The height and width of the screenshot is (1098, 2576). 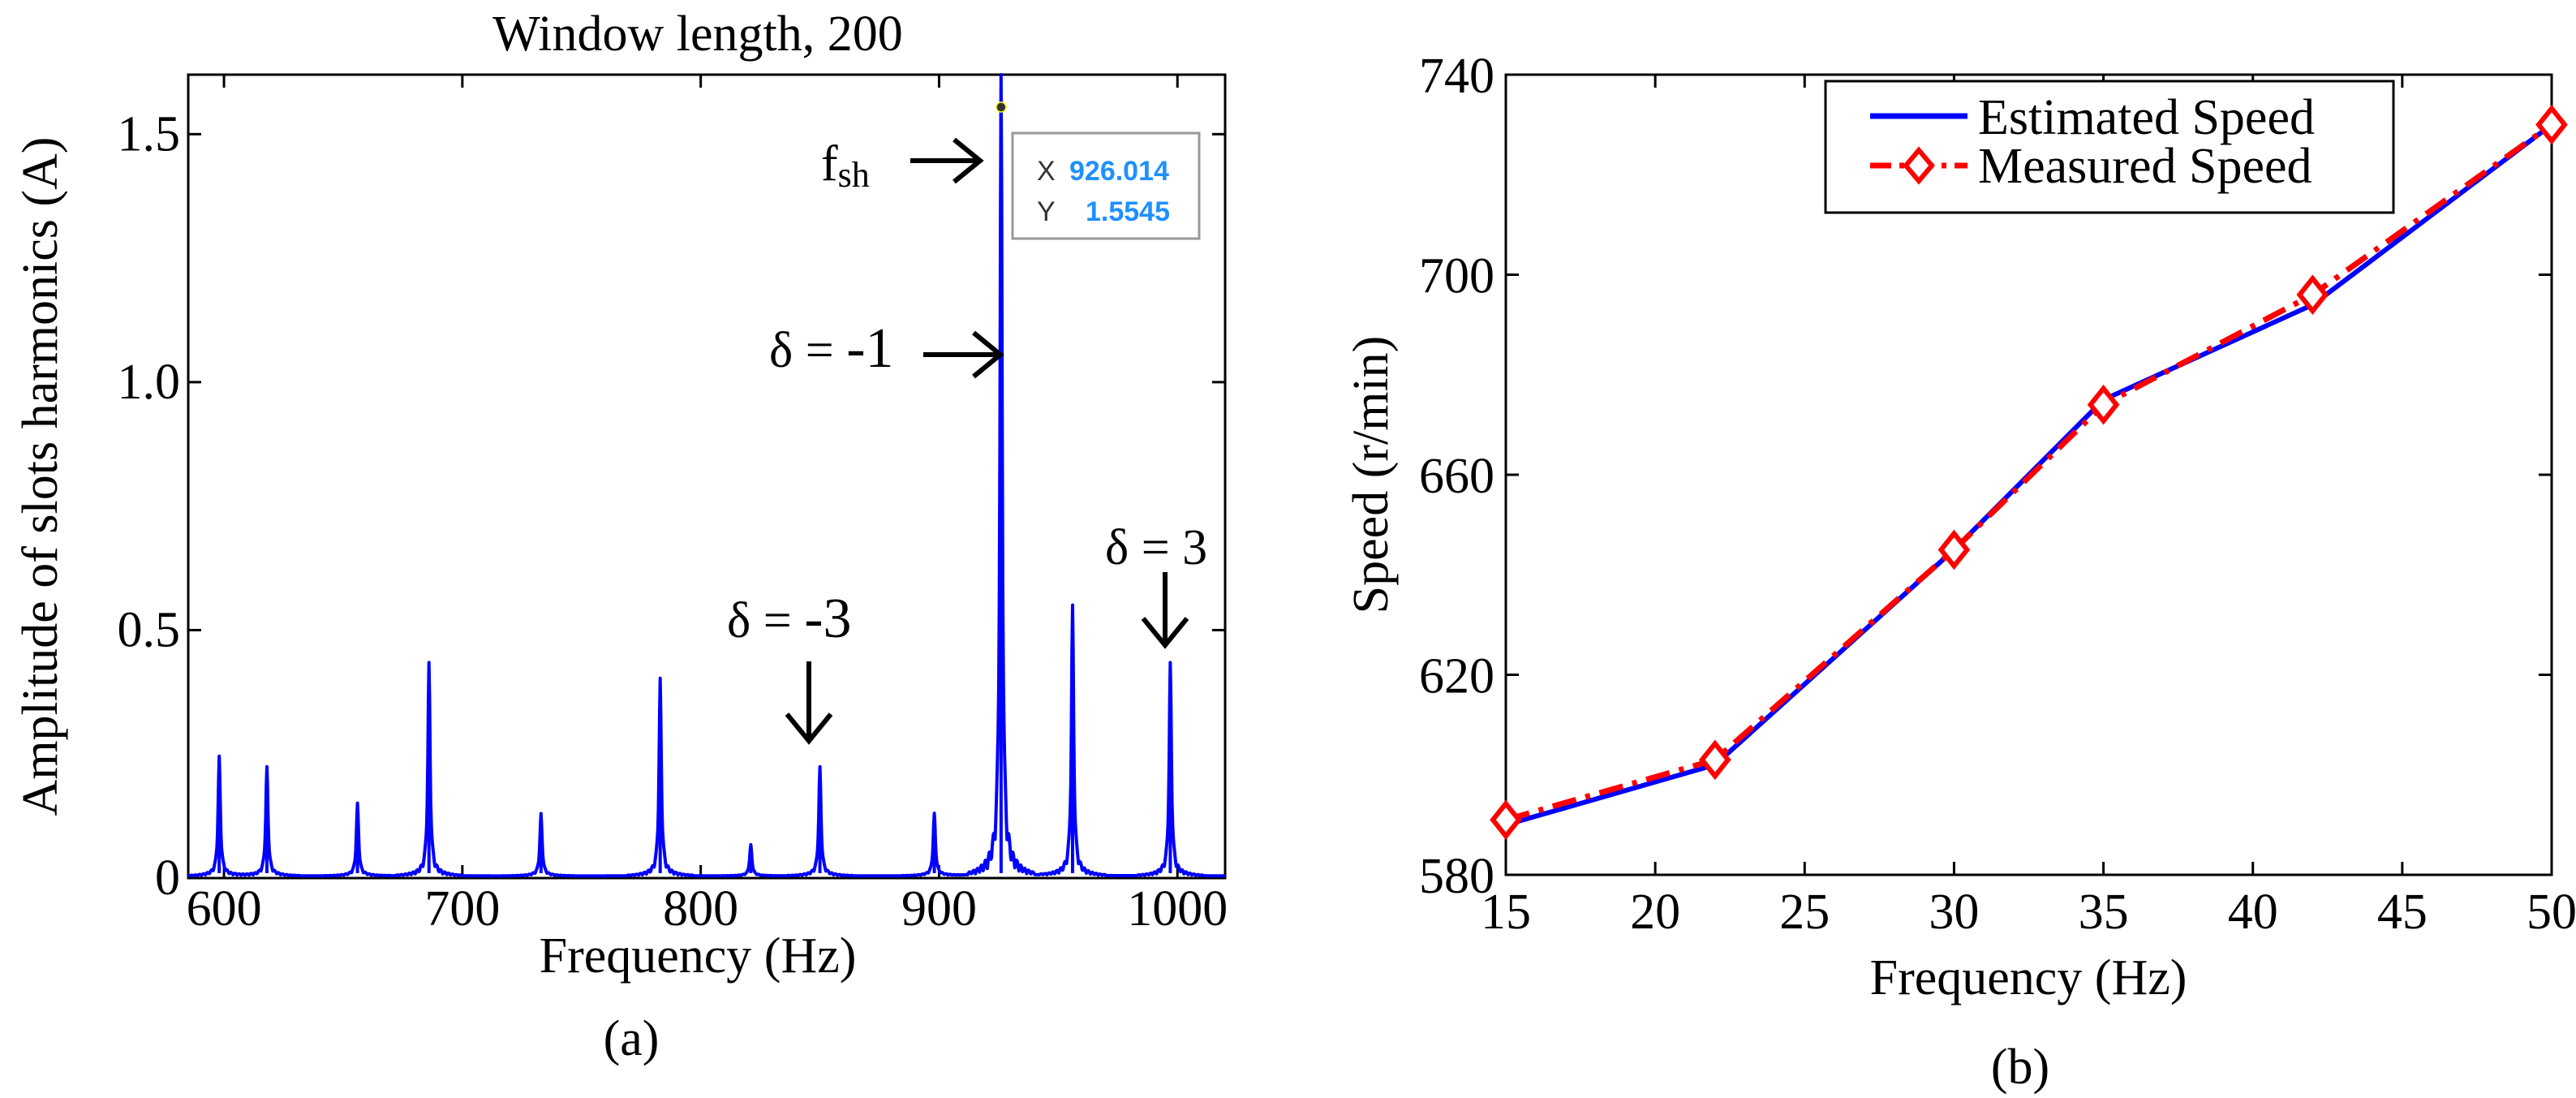 I want to click on annotation-delta-minus1-value: -1, so click(x=869, y=348).